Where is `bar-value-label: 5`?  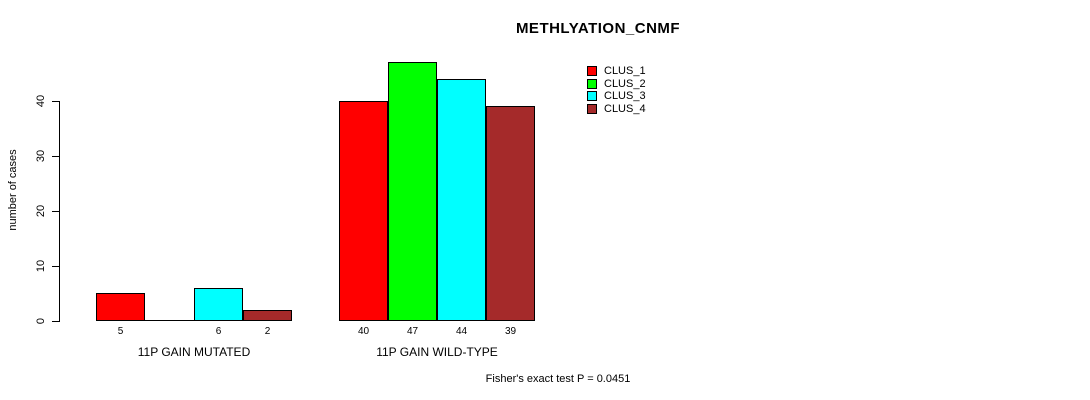
bar-value-label: 5 is located at coordinates (120, 331).